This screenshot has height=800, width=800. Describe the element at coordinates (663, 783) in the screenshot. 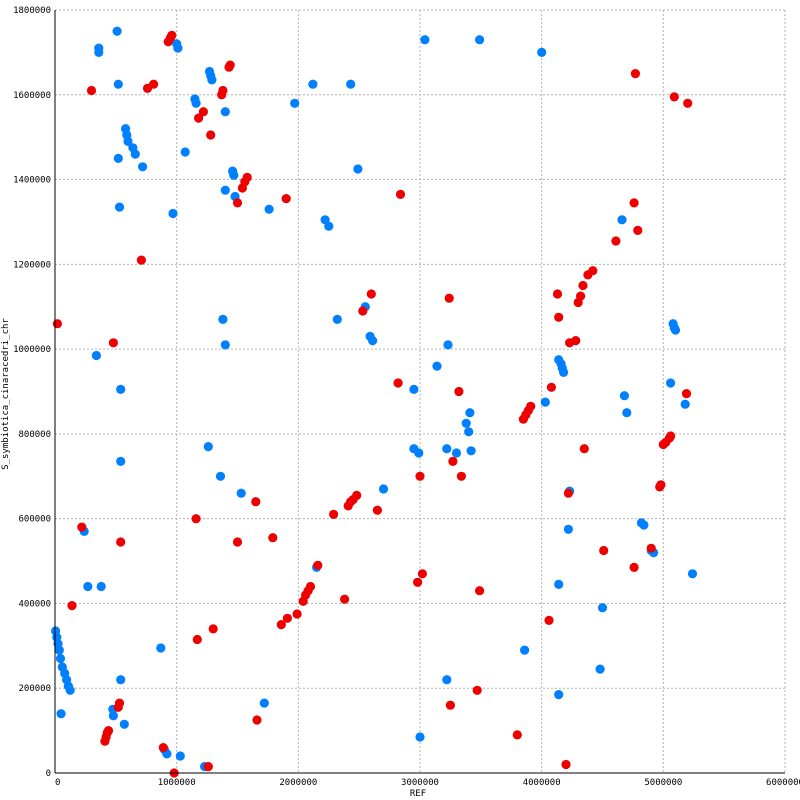

I see `x-tick-label: 5000000` at that location.